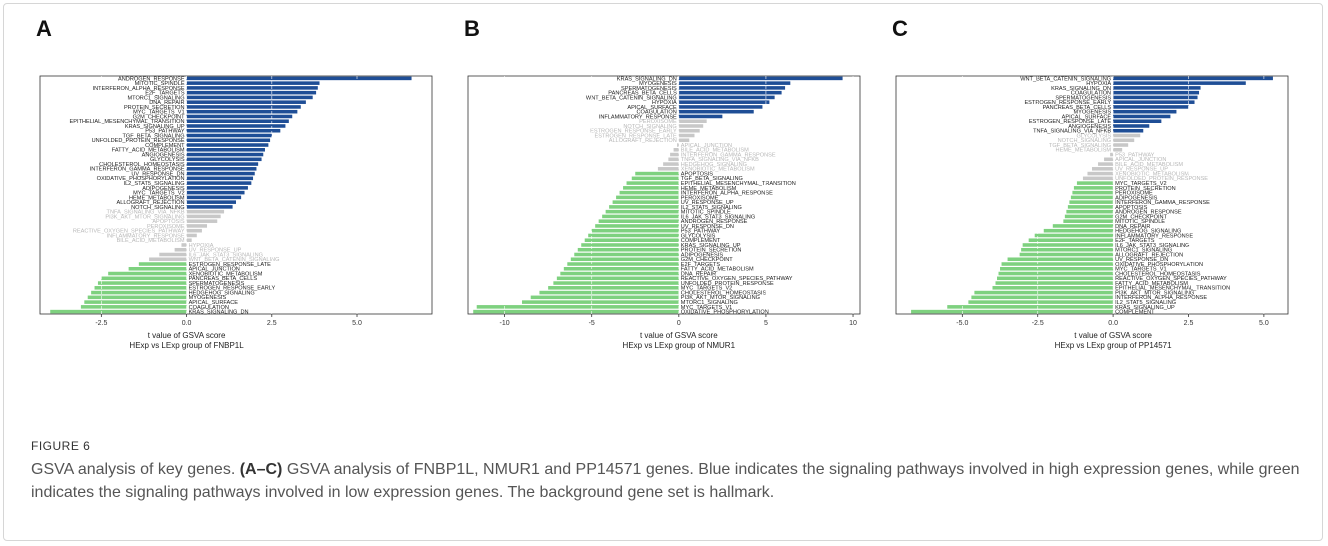  Describe the element at coordinates (633, 132) in the screenshot. I see `bar-label: ESTROGEN_RESPONSE_EARLY` at that location.